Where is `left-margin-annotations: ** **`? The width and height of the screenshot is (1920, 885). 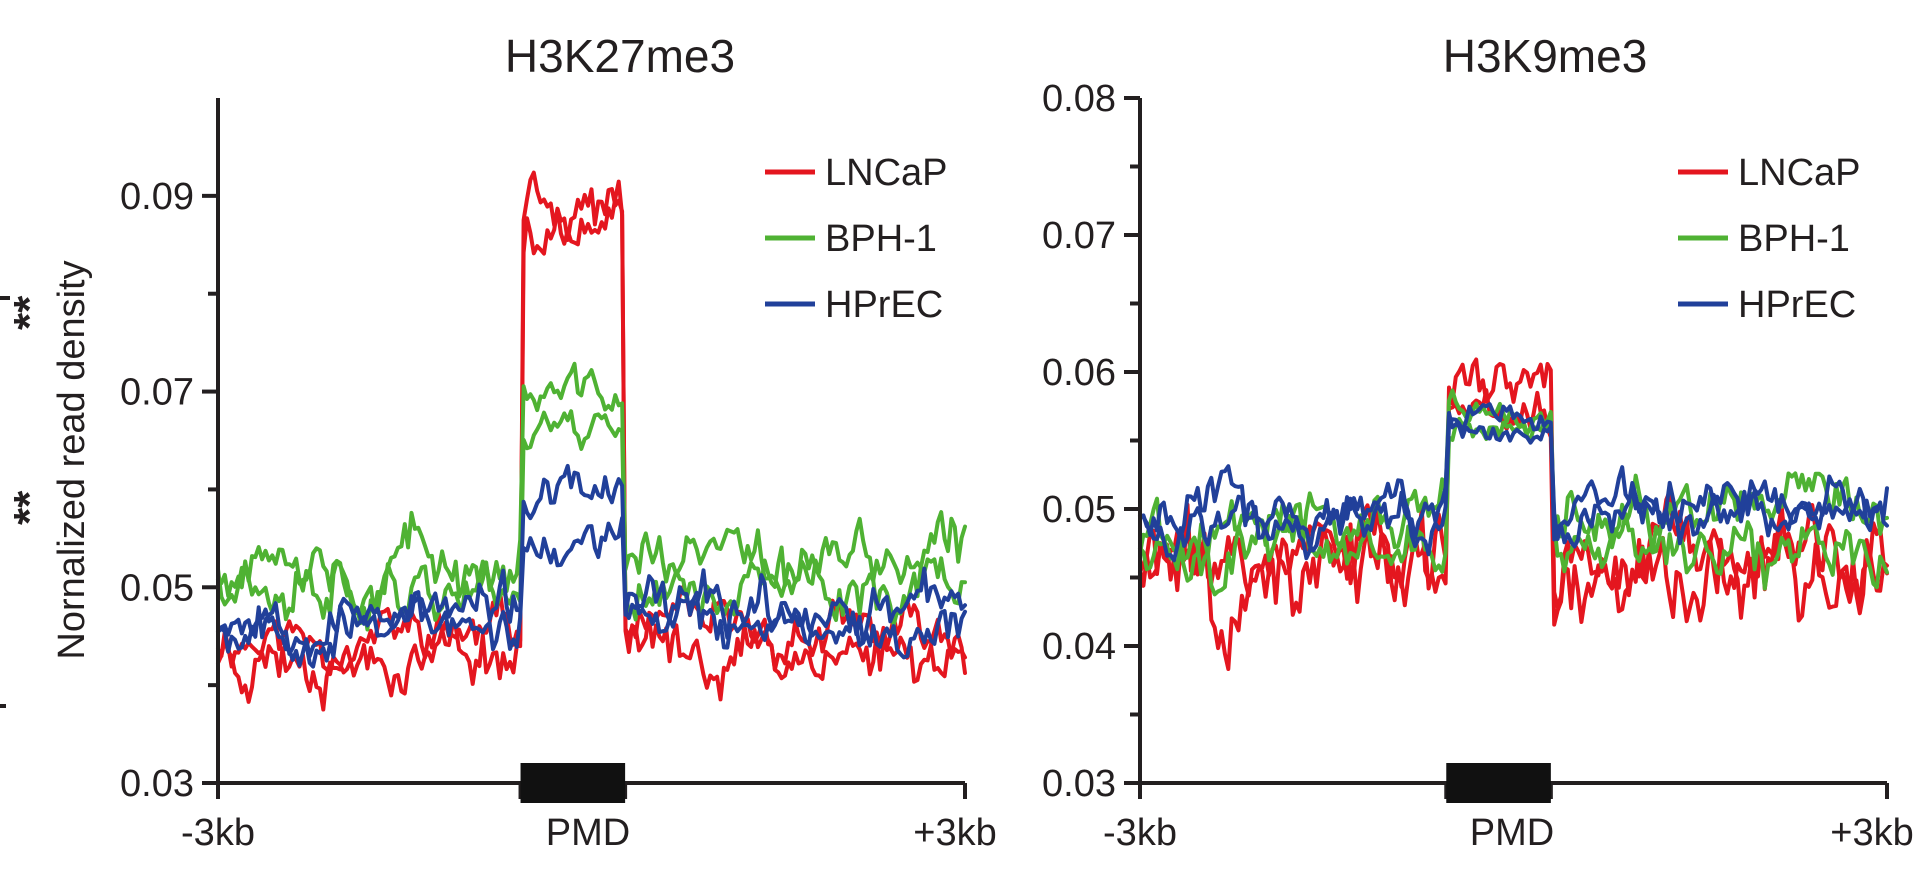 left-margin-annotations: ** ** is located at coordinates (27, 501).